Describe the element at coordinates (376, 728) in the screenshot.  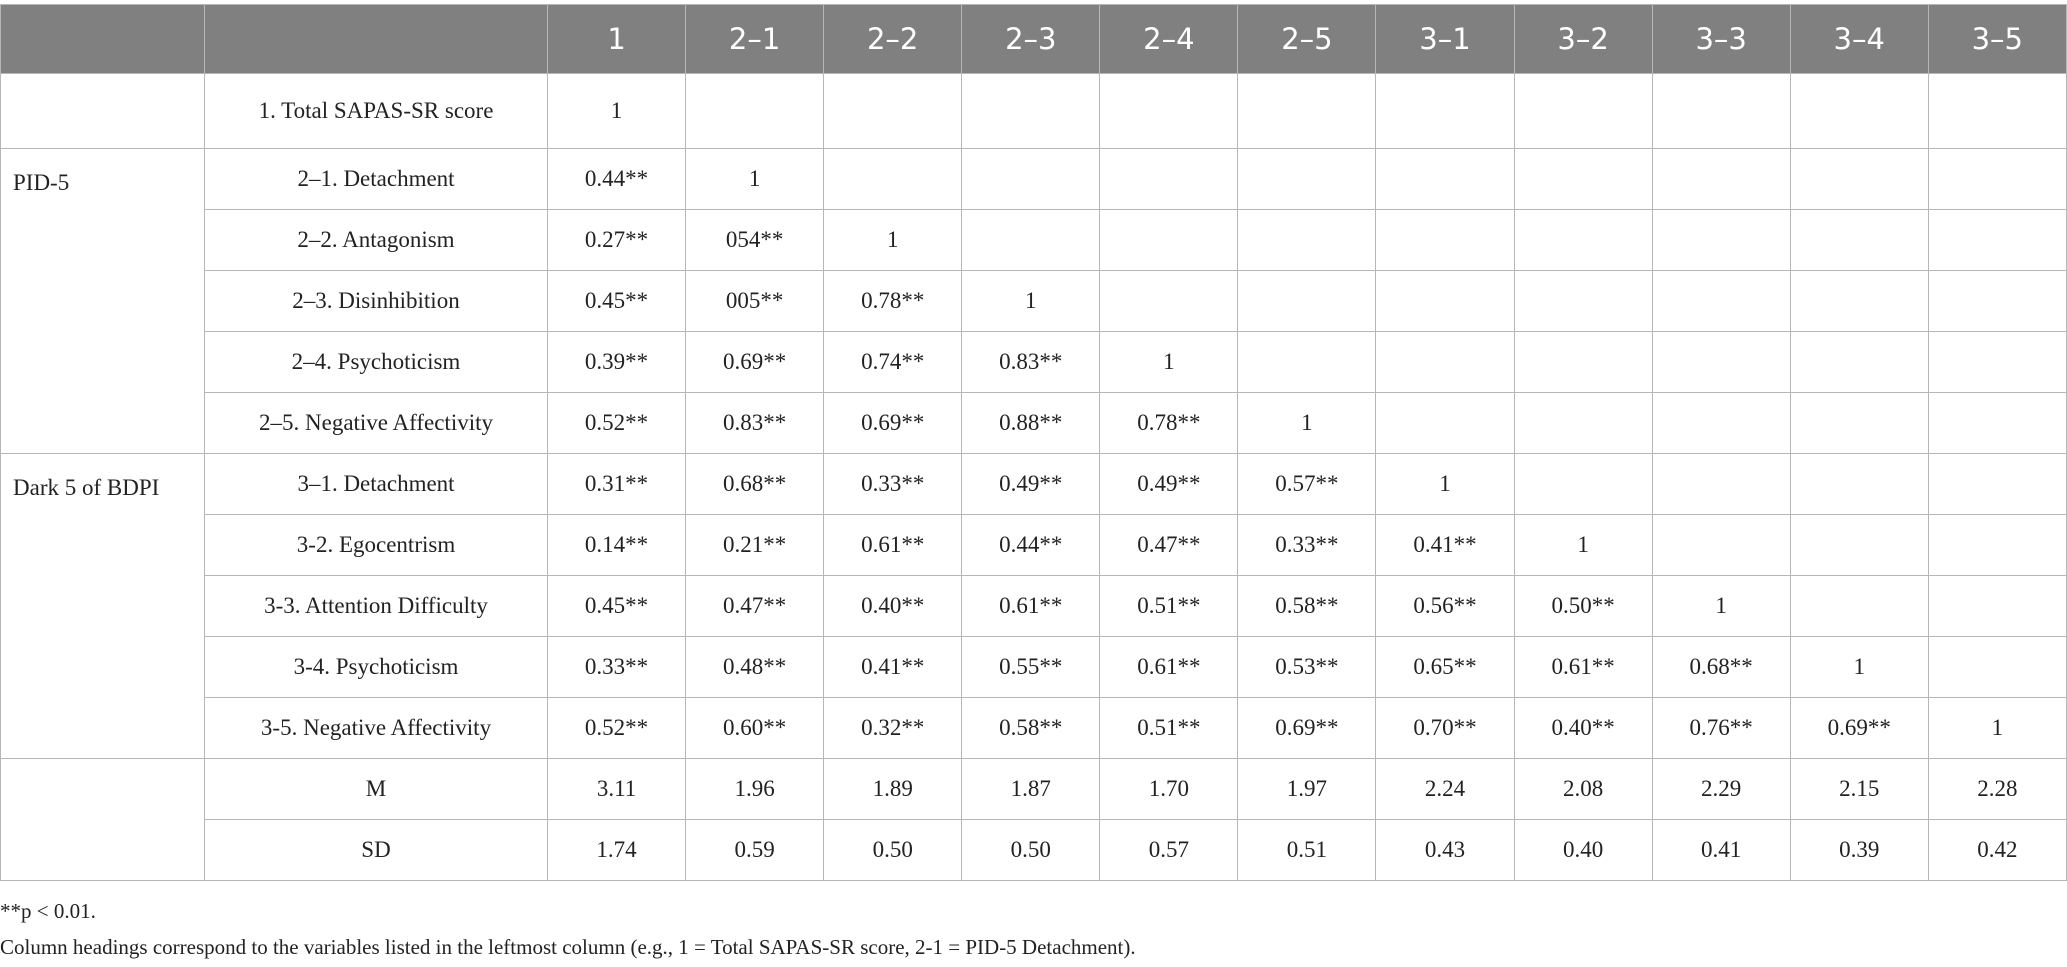
I see `row-label: 3-5. Negative Affectivity` at that location.